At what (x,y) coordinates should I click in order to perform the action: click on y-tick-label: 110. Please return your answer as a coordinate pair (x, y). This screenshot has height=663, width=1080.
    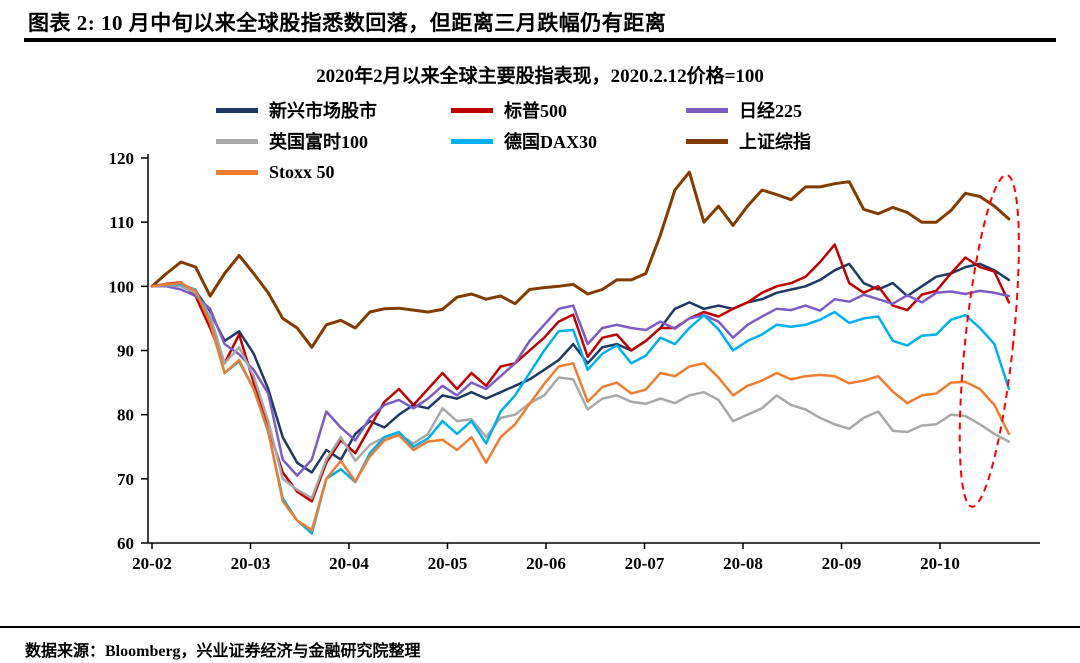
    Looking at the image, I should click on (121, 222).